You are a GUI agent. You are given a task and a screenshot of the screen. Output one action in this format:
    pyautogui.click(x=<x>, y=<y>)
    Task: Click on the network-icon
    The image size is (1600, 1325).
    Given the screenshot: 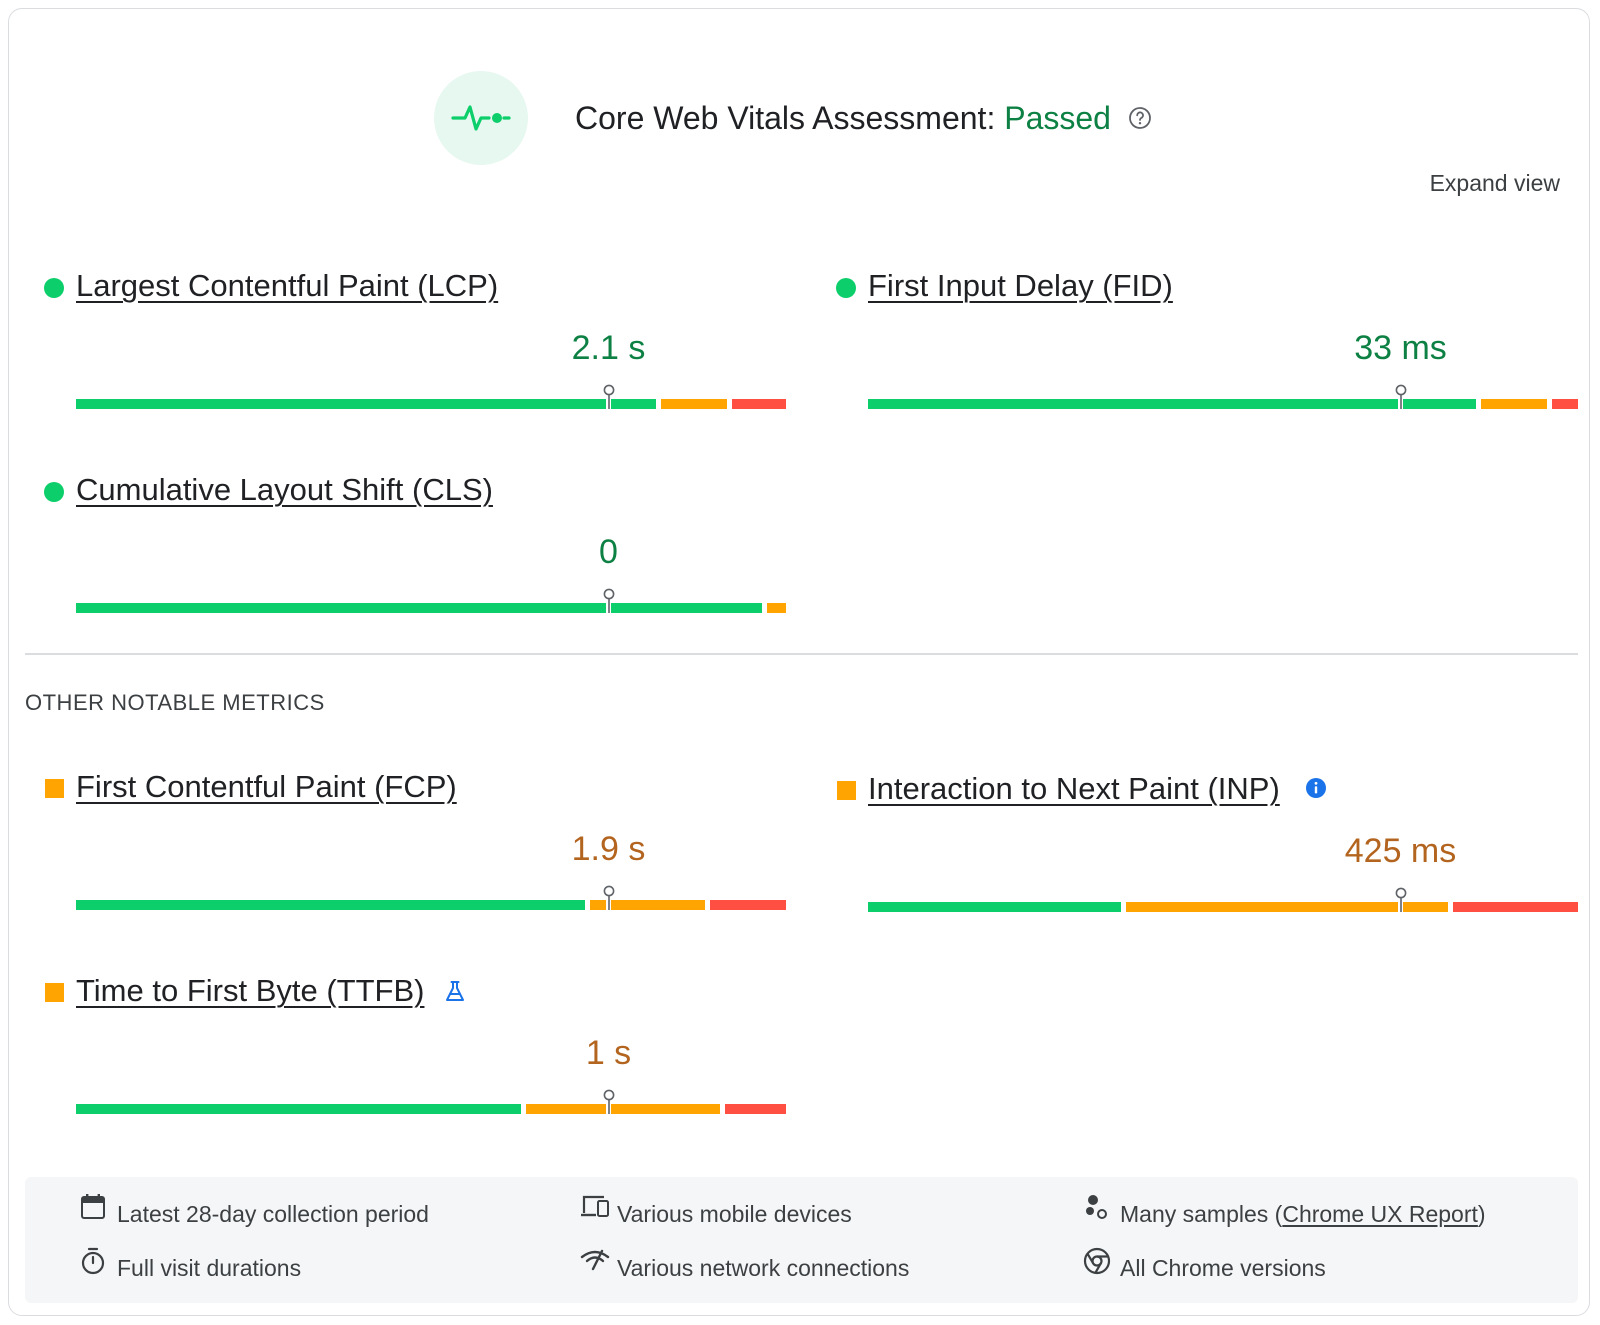 What is the action you would take?
    pyautogui.click(x=595, y=1263)
    